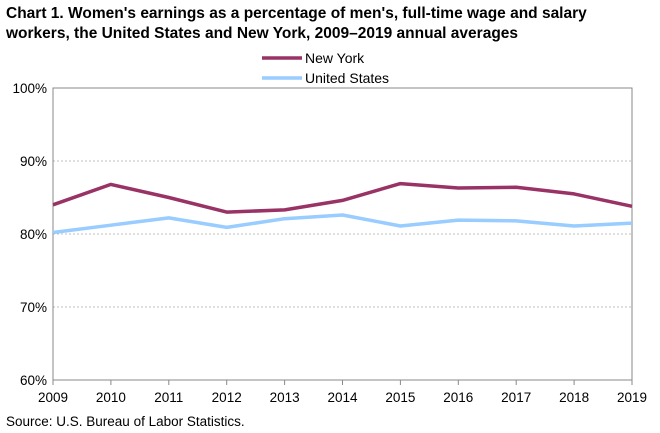  What do you see at coordinates (168, 397) in the screenshot?
I see `x-tick-label: 2011` at bounding box center [168, 397].